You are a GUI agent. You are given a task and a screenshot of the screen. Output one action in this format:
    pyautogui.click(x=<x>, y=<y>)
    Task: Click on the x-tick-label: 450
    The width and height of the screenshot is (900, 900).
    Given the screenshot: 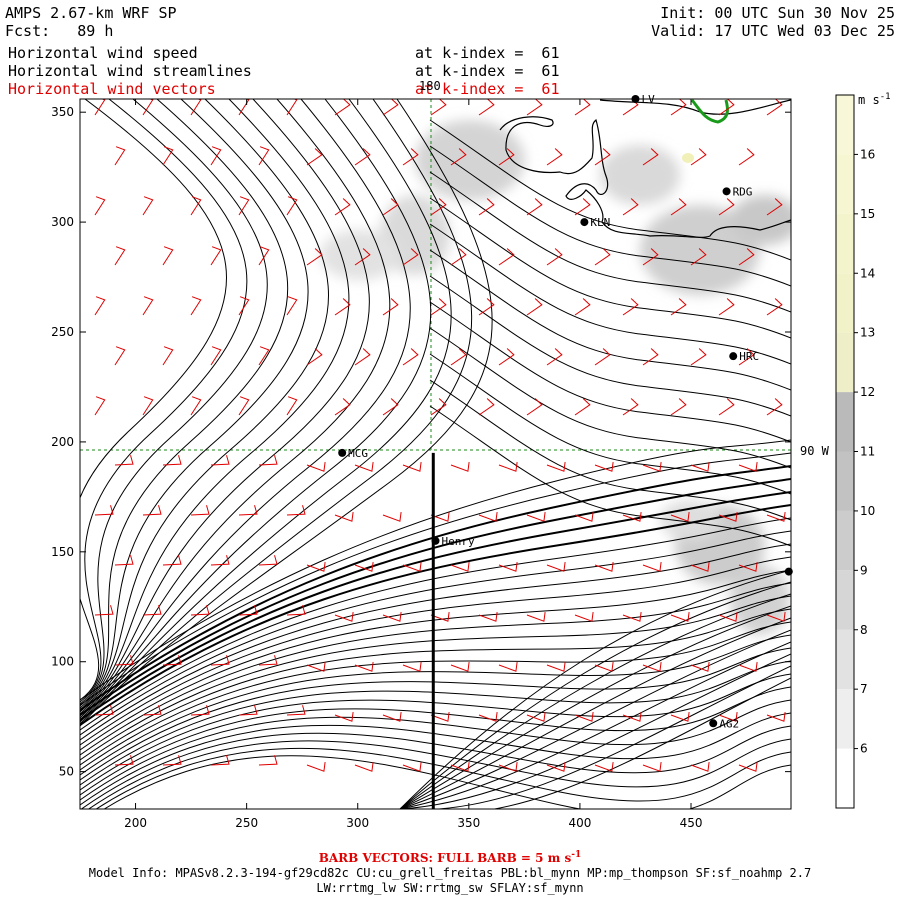 What is the action you would take?
    pyautogui.click(x=691, y=823)
    